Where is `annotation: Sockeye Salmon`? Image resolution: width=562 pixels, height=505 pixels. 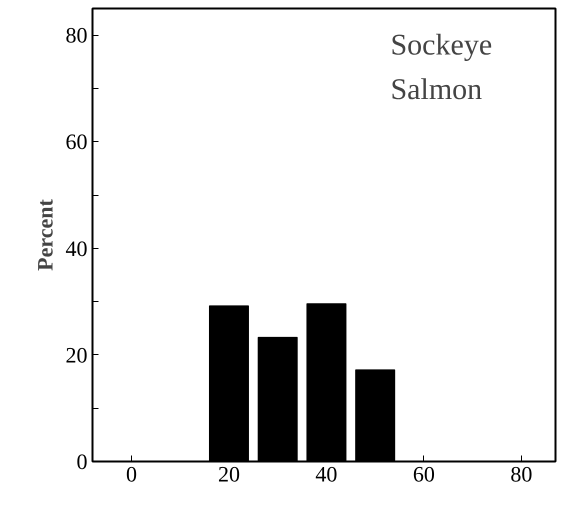 annotation: Sockeye Salmon is located at coordinates (441, 67).